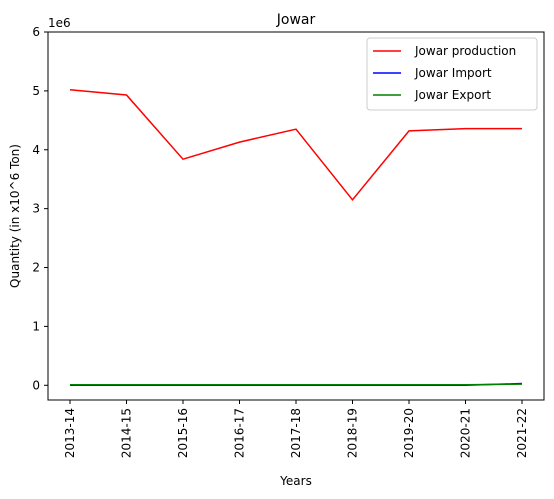 Image resolution: width=554 pixels, height=499 pixels. I want to click on x-tick-label: 2017-18, so click(296, 433).